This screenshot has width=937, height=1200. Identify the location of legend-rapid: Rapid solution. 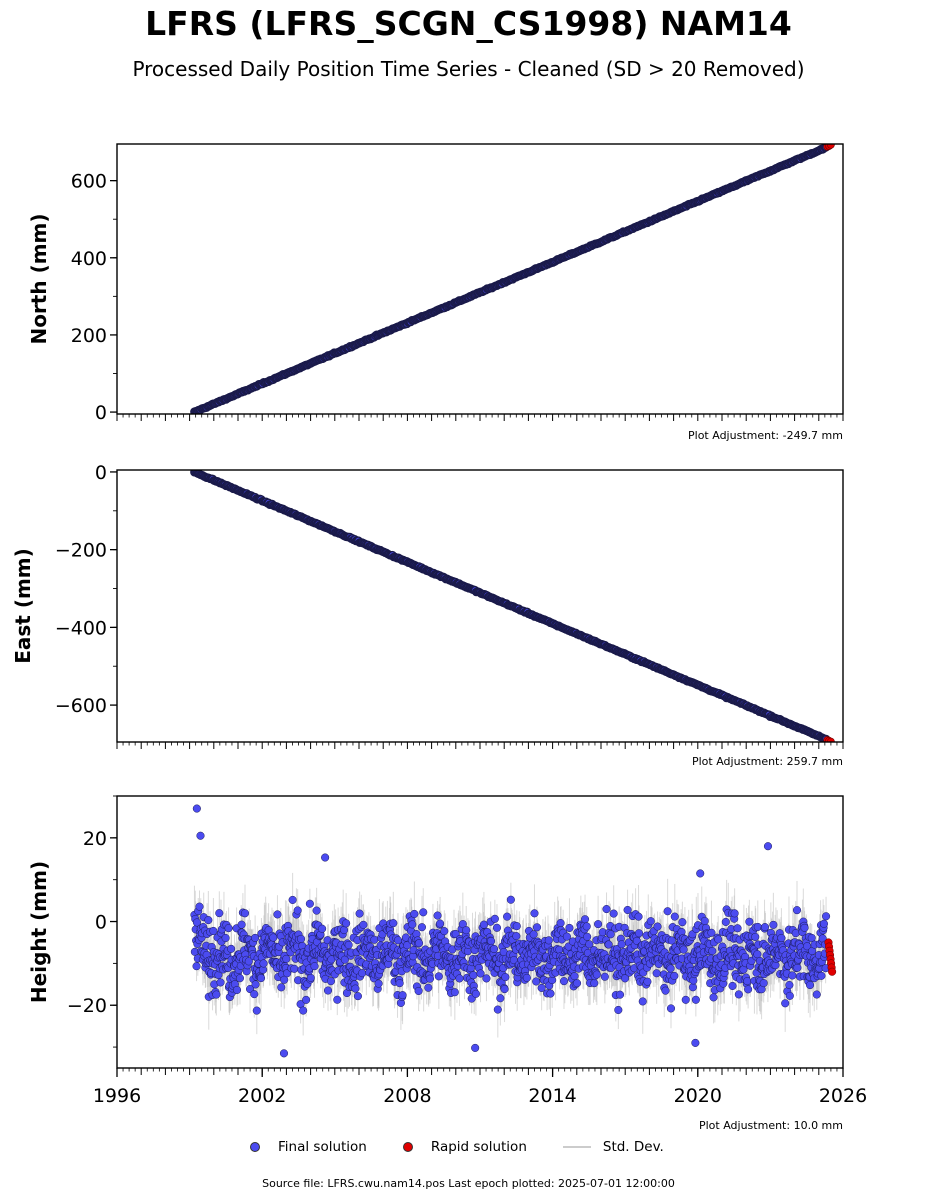
(464, 1147).